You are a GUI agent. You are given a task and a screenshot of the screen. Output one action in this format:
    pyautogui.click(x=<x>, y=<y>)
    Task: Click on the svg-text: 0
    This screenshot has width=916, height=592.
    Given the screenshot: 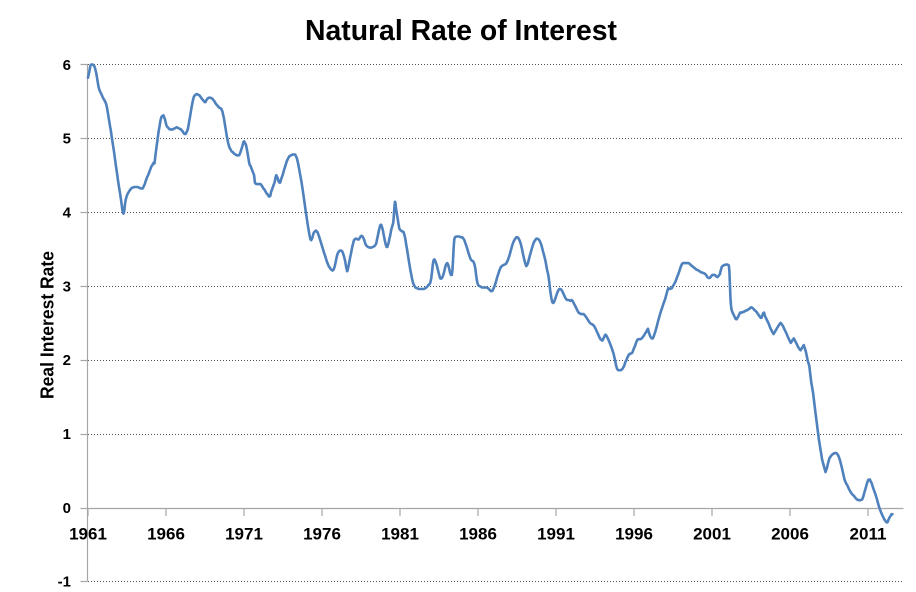 What is the action you would take?
    pyautogui.click(x=67, y=508)
    